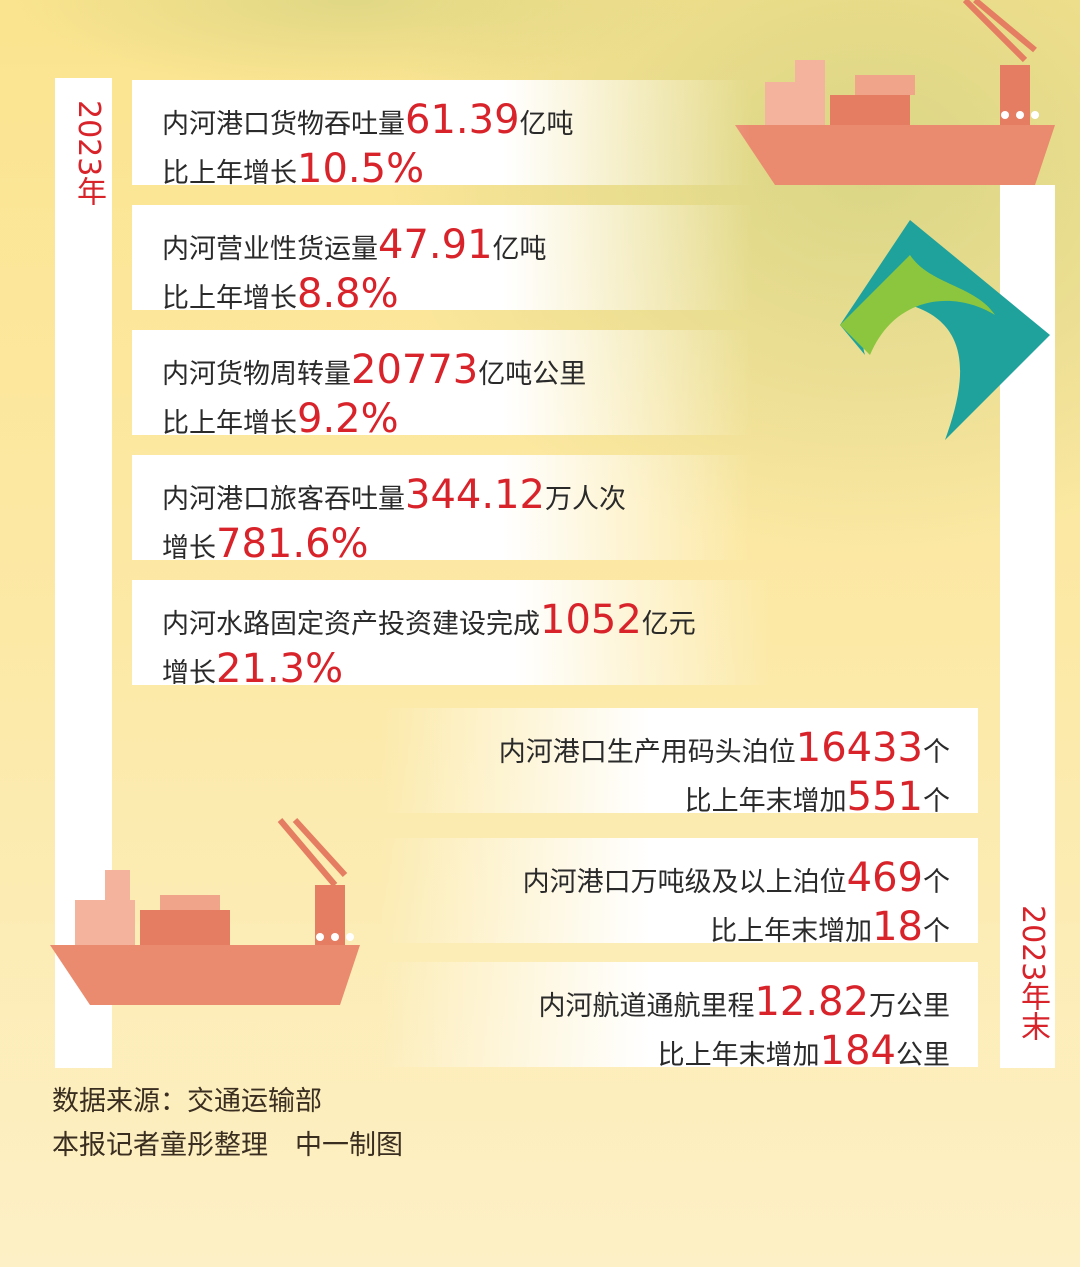  What do you see at coordinates (591, 620) in the screenshot?
I see `stat-value: 1052` at bounding box center [591, 620].